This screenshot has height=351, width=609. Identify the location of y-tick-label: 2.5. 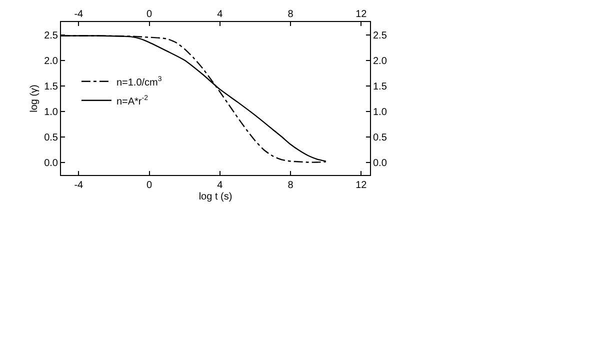
(51, 36).